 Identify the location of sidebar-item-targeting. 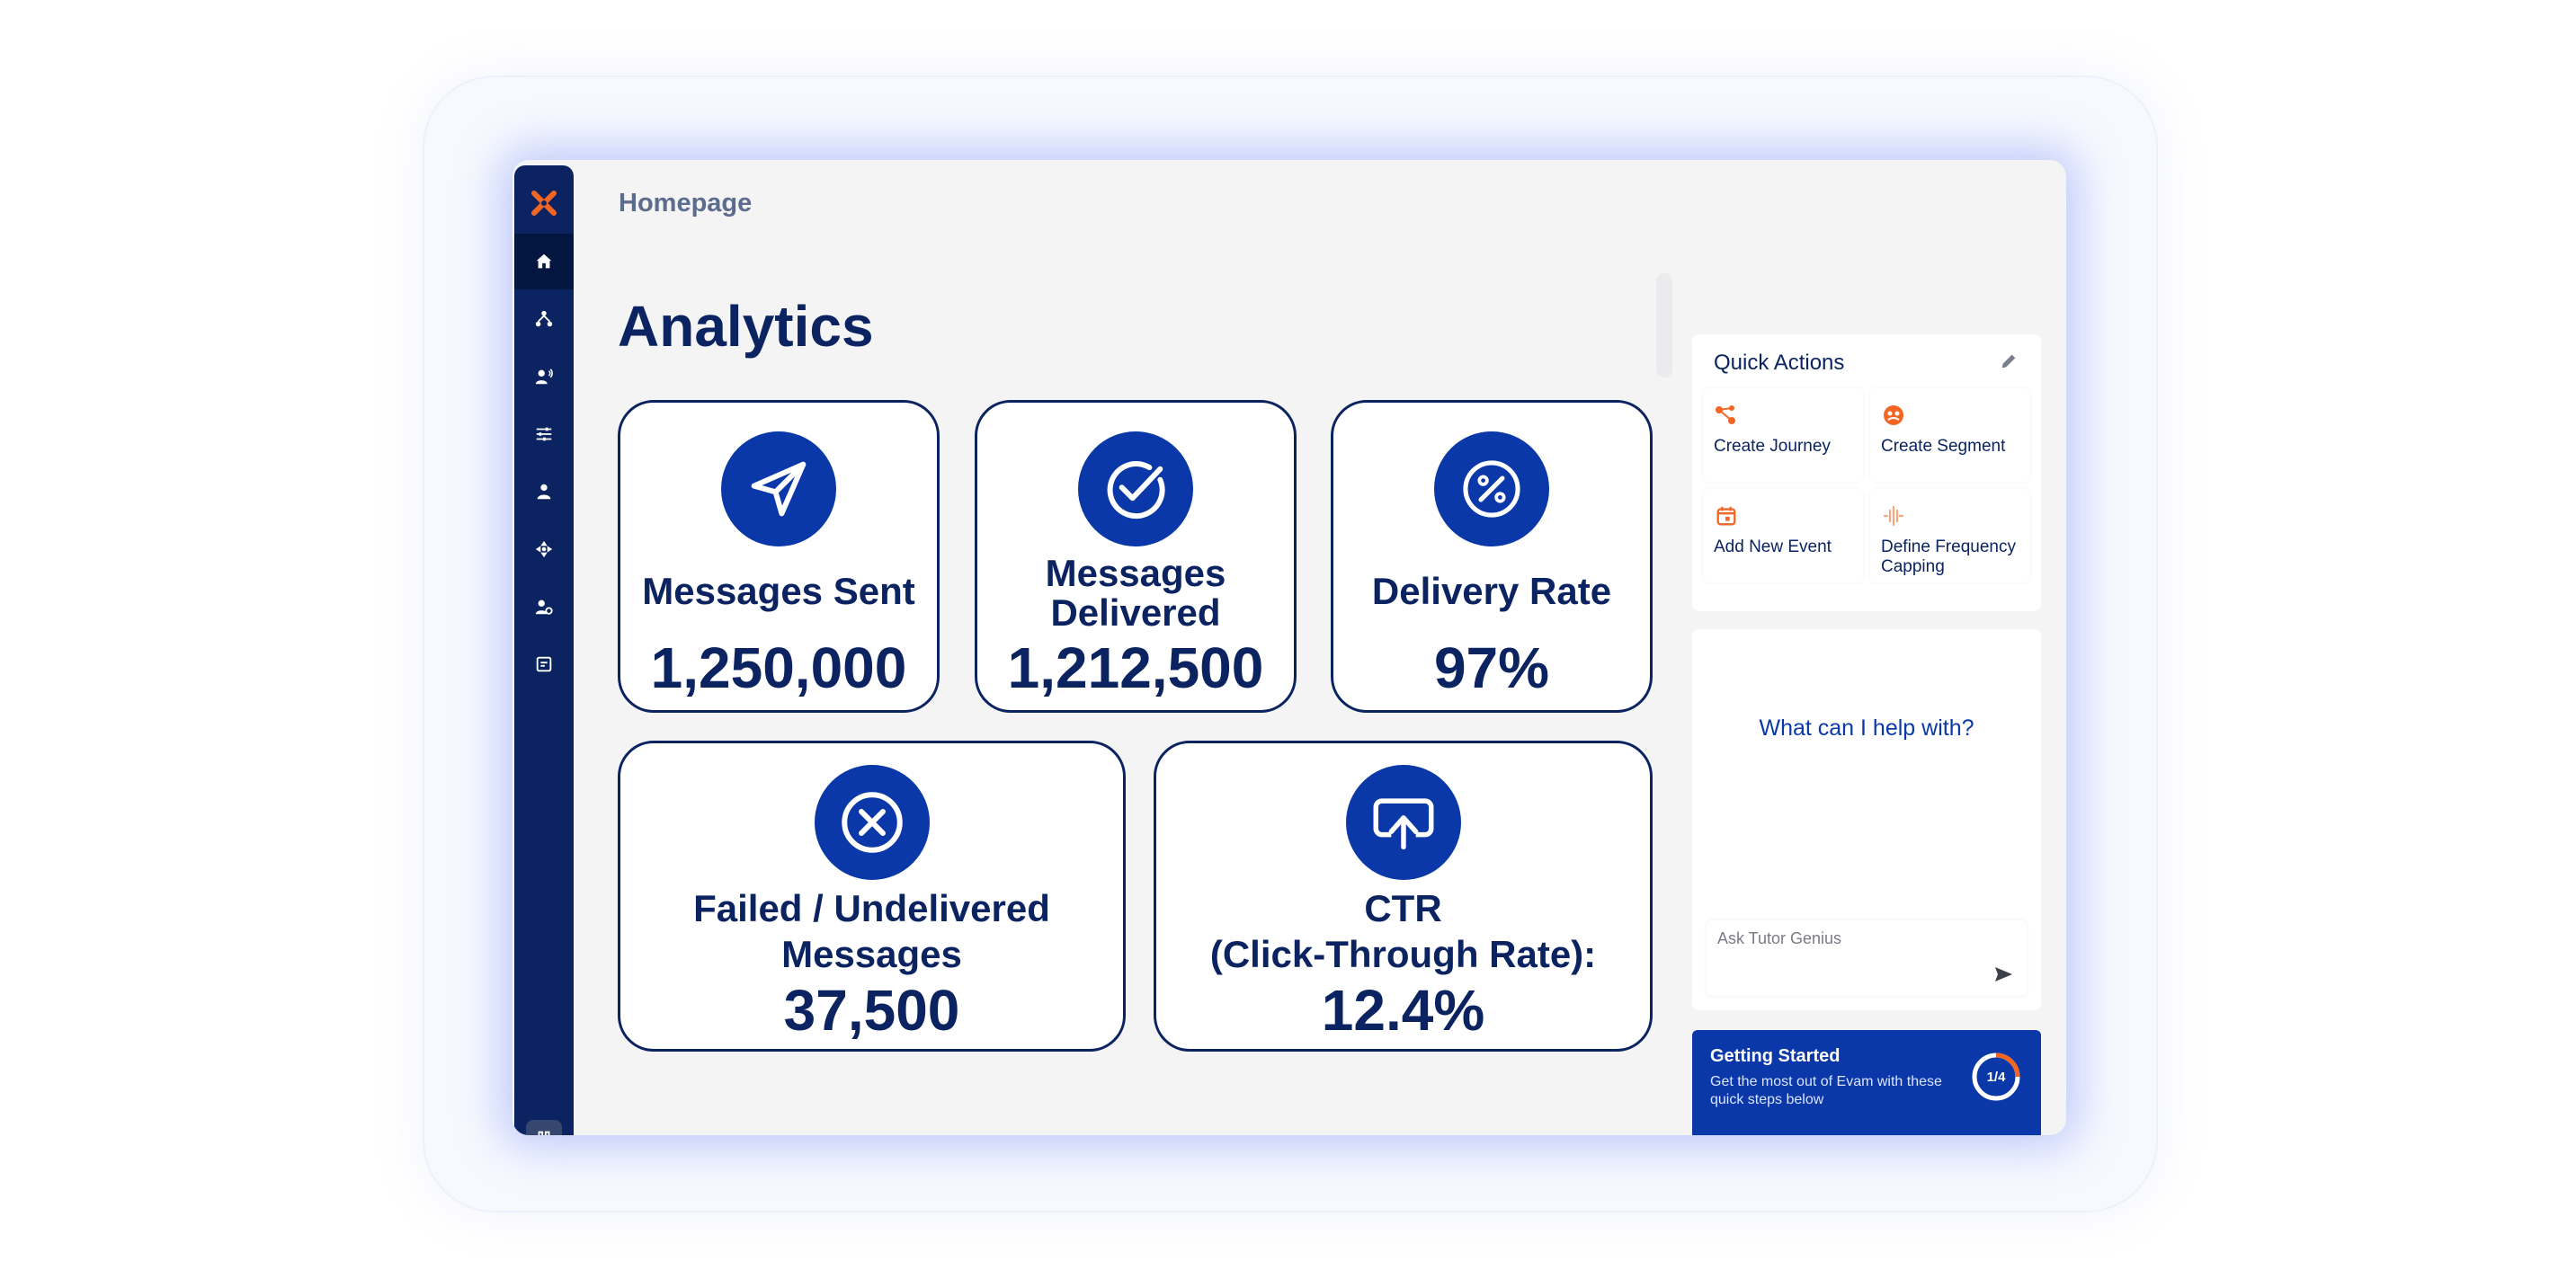
(544, 549).